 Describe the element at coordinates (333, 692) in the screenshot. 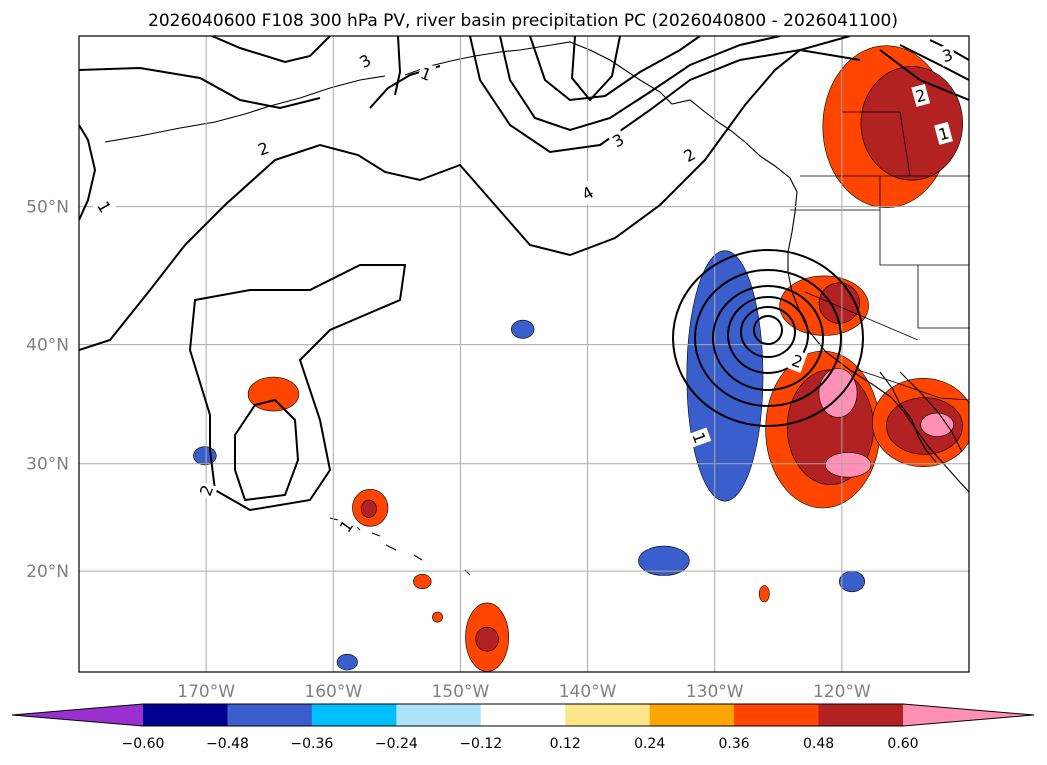

I see `lon-tick-label: 160°W` at that location.